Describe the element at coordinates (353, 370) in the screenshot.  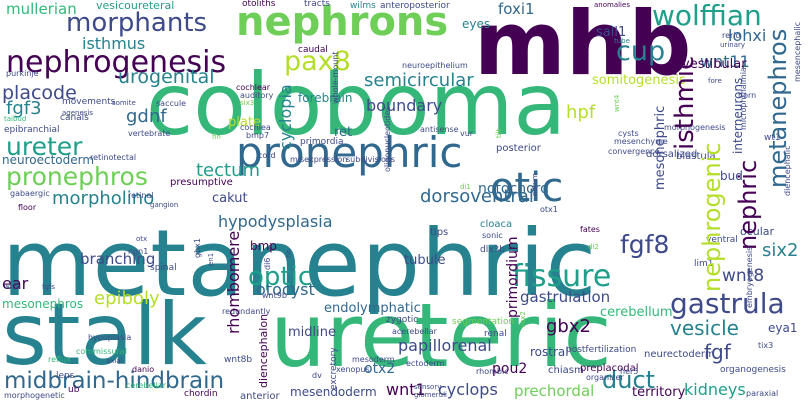
I see `word-xenopus: xenopus` at that location.